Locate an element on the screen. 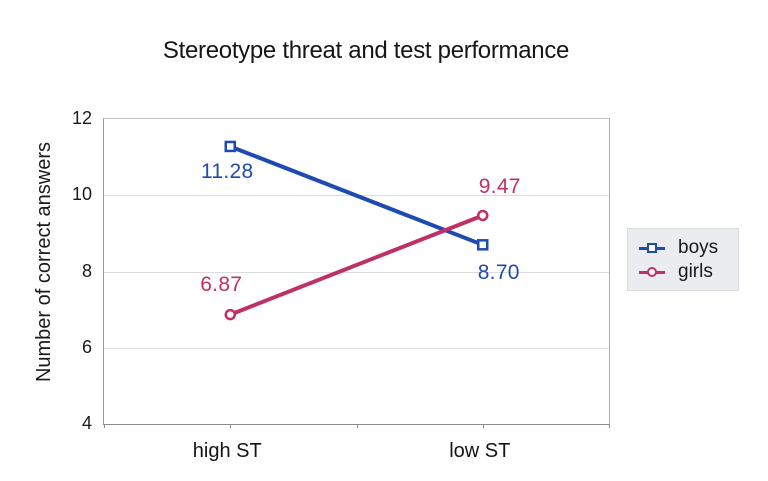 Image resolution: width=768 pixels, height=481 pixels. data-point-marker-boys-high ST is located at coordinates (230, 146).